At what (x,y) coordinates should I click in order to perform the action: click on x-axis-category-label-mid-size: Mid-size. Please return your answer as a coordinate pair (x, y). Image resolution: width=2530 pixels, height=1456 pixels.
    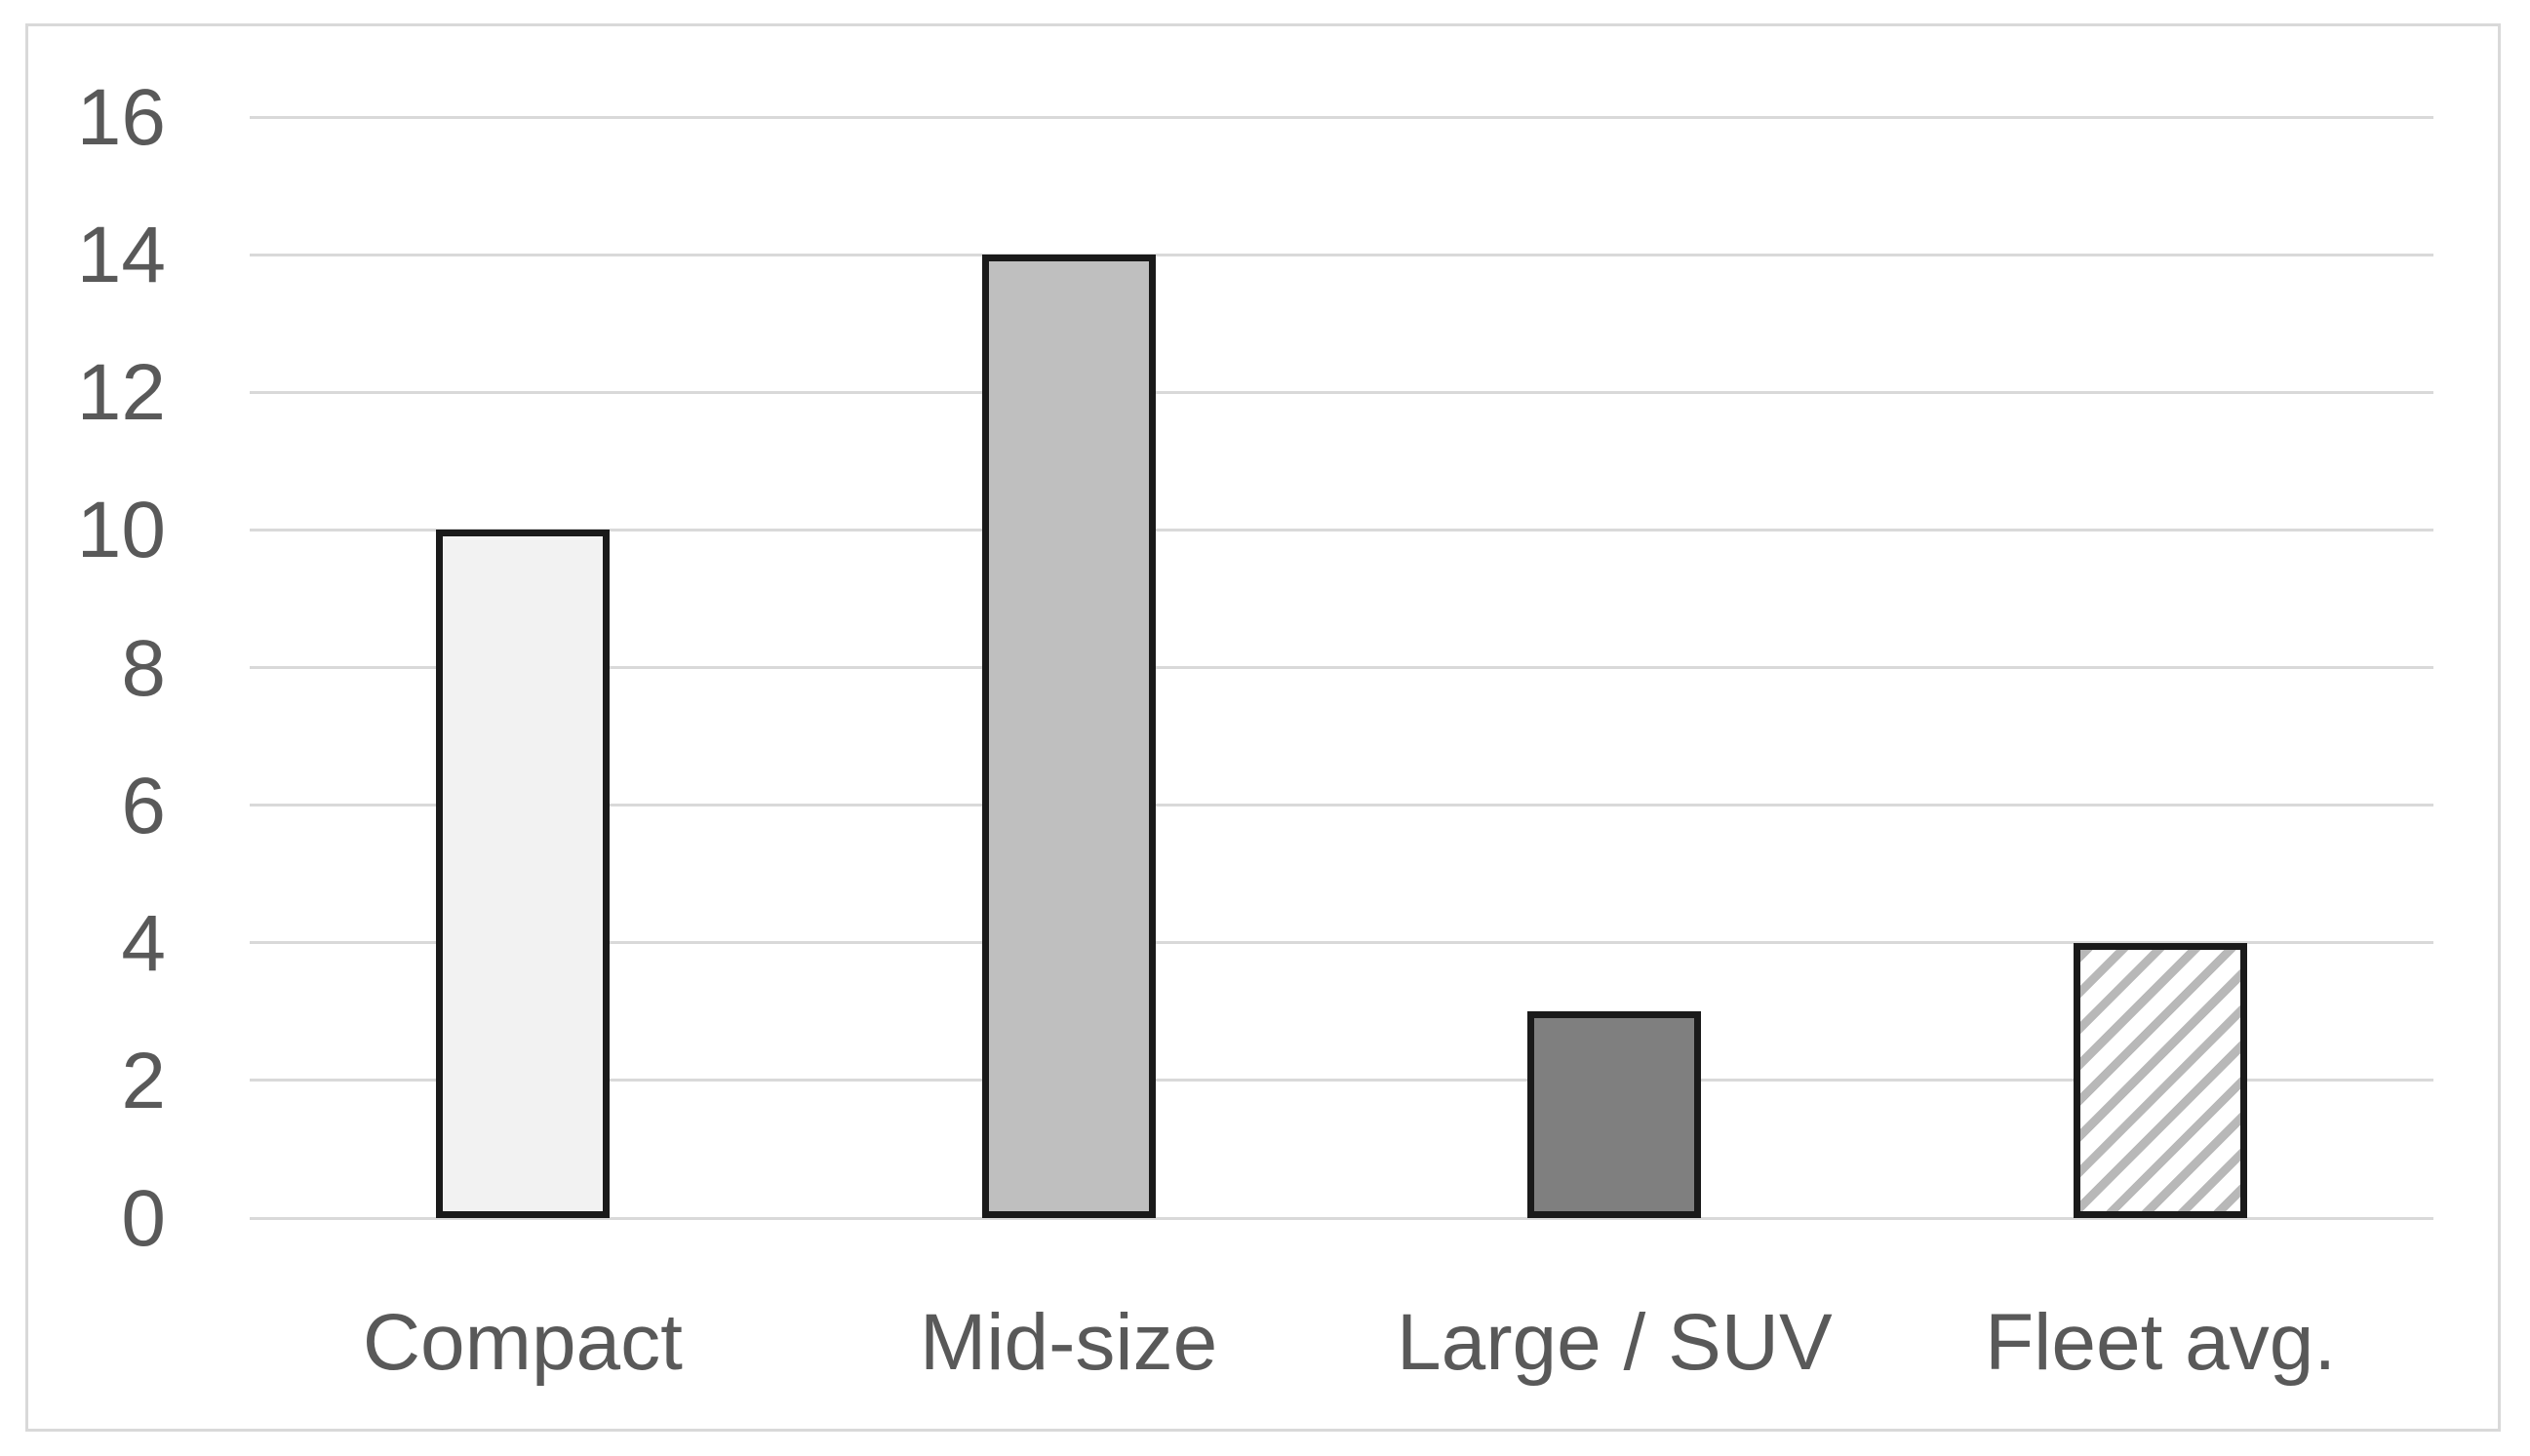
    Looking at the image, I should click on (1068, 1342).